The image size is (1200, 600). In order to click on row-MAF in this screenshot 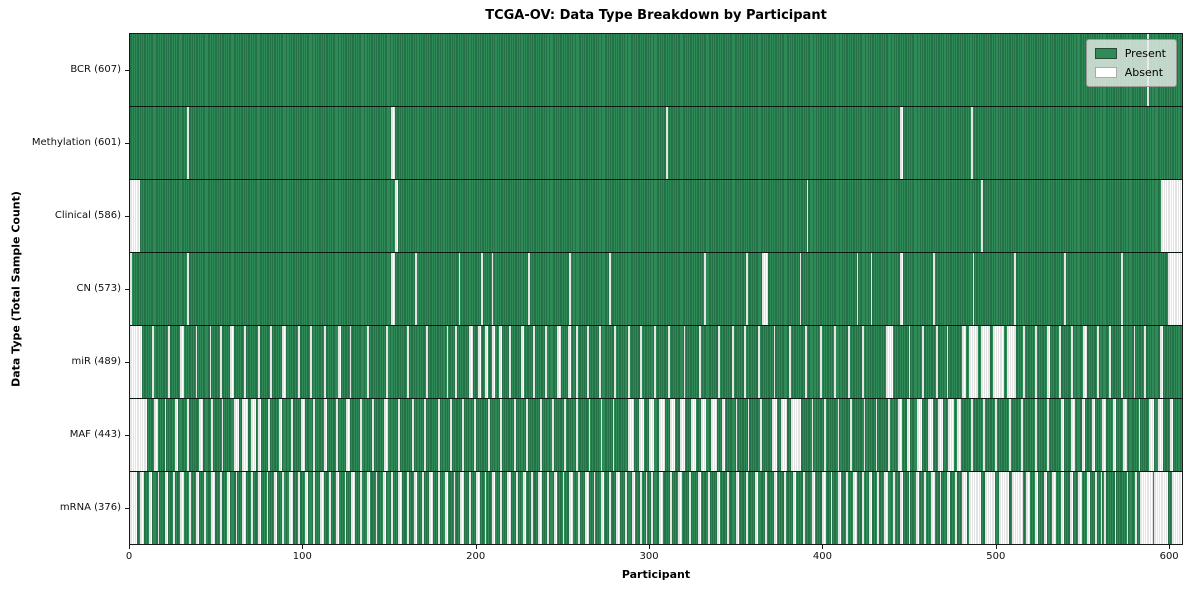, I will do `click(656, 435)`.